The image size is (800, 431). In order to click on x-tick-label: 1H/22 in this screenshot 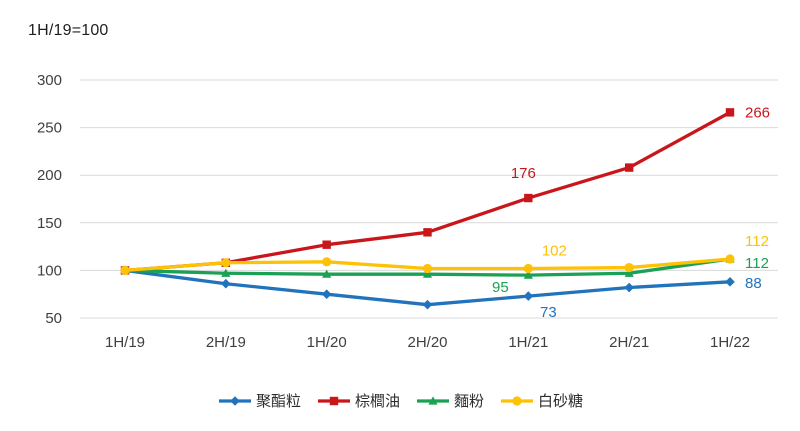, I will do `click(730, 342)`.